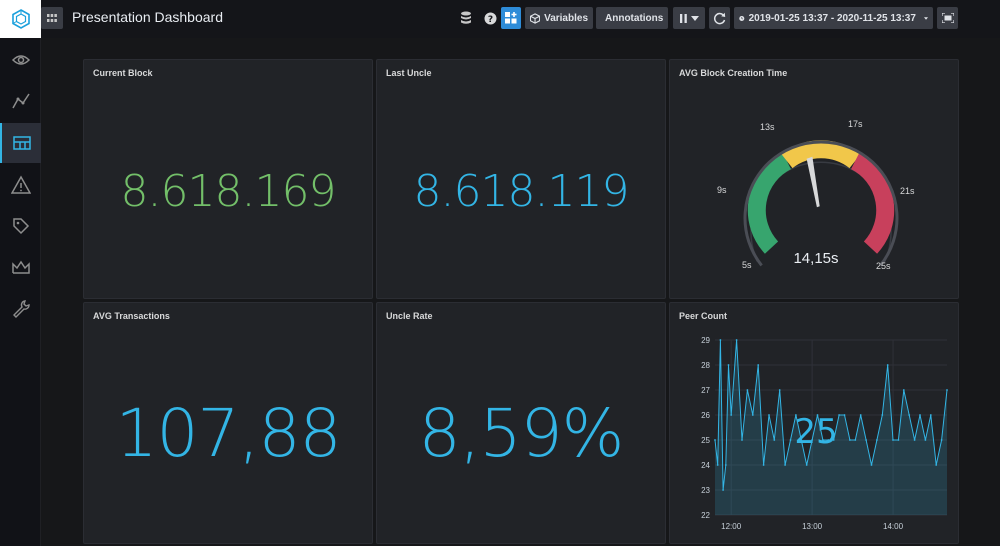  I want to click on panel-title: Last Uncle, so click(409, 73).